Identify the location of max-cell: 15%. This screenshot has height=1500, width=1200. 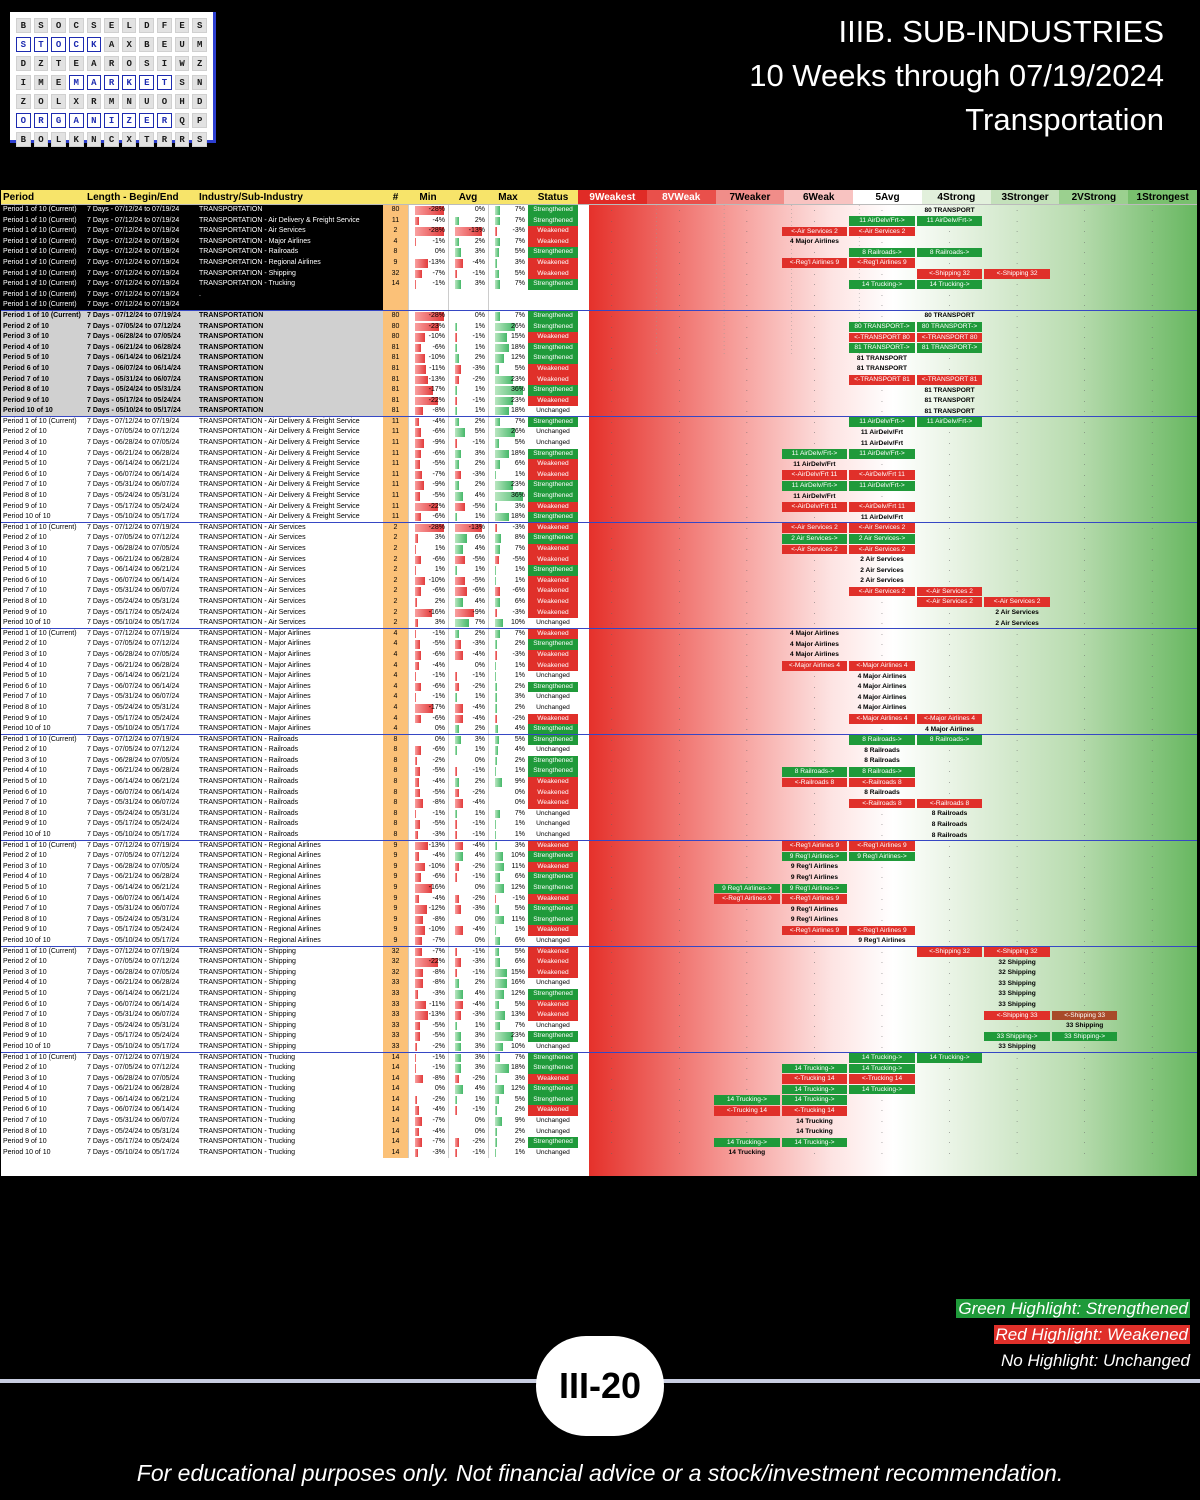
(508, 973).